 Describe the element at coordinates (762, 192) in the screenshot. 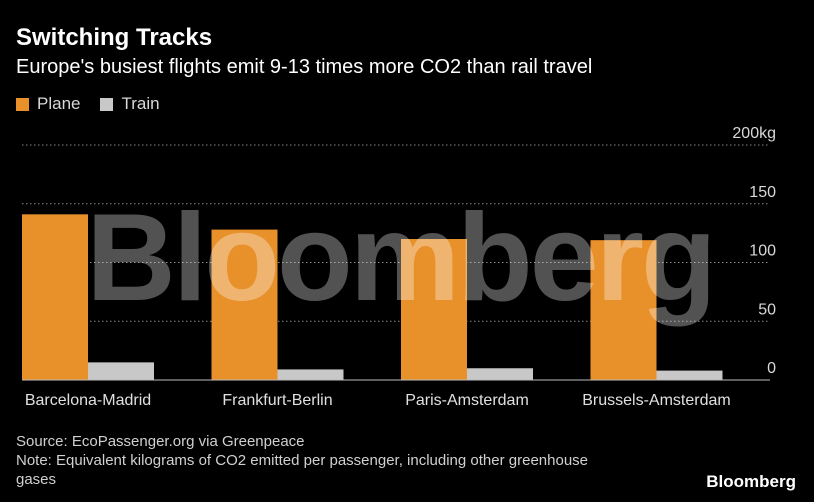

I see `y-tick-label: 150` at that location.